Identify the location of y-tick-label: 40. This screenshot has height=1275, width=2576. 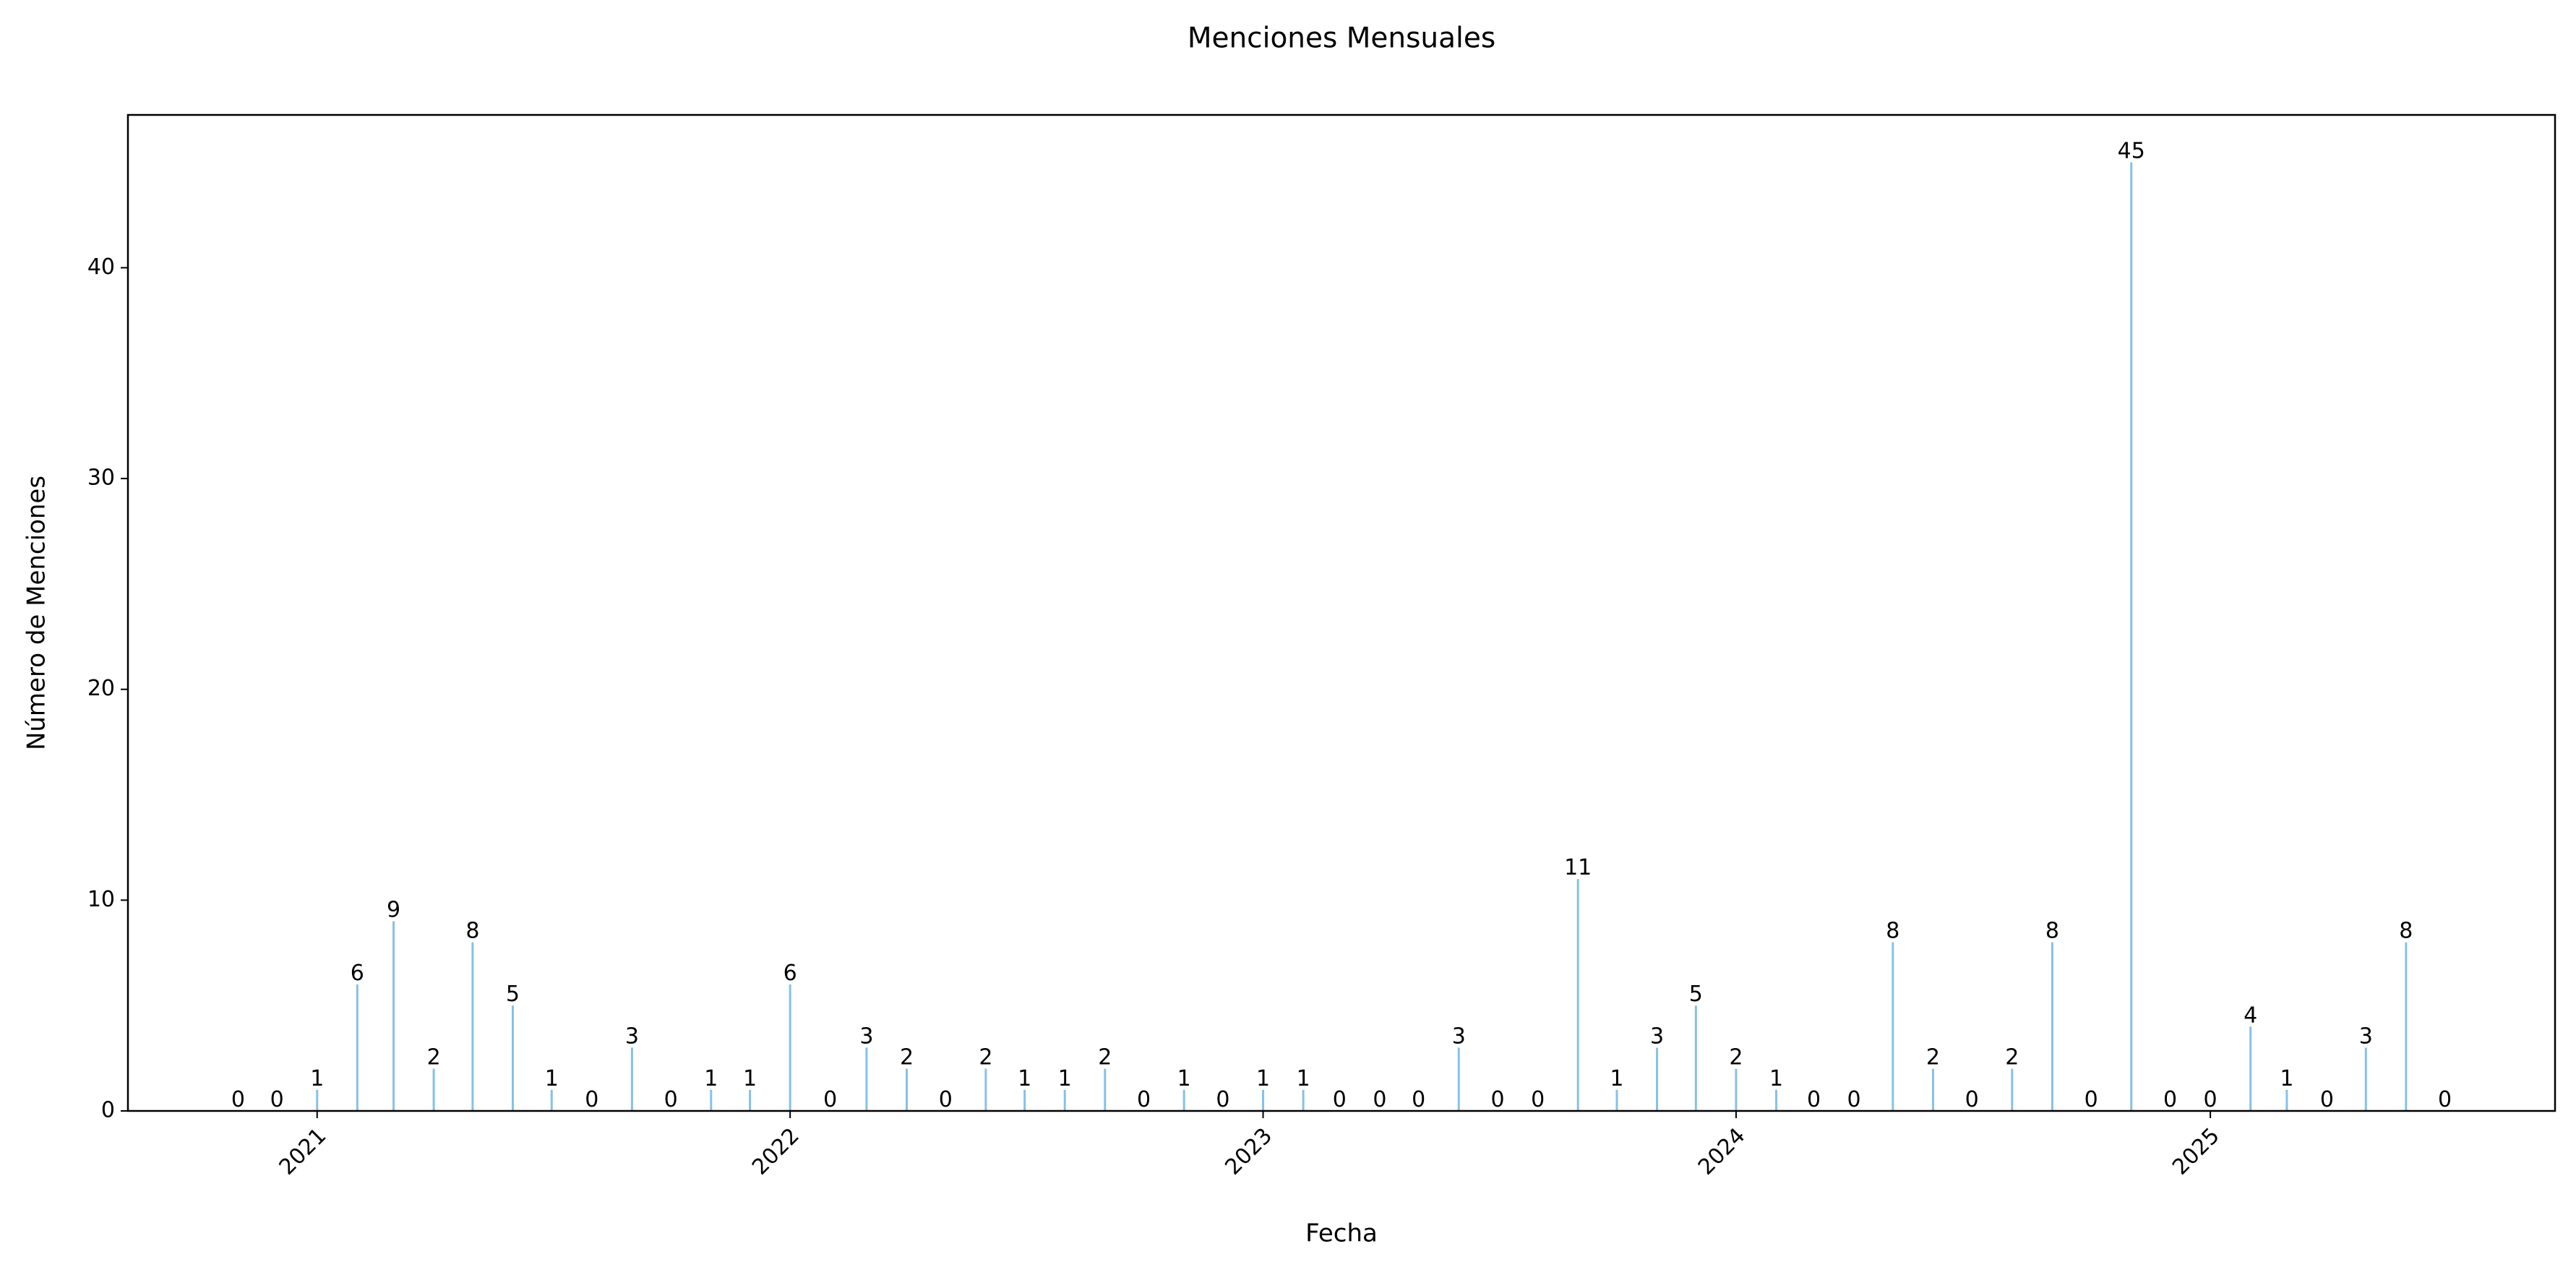
(101, 267).